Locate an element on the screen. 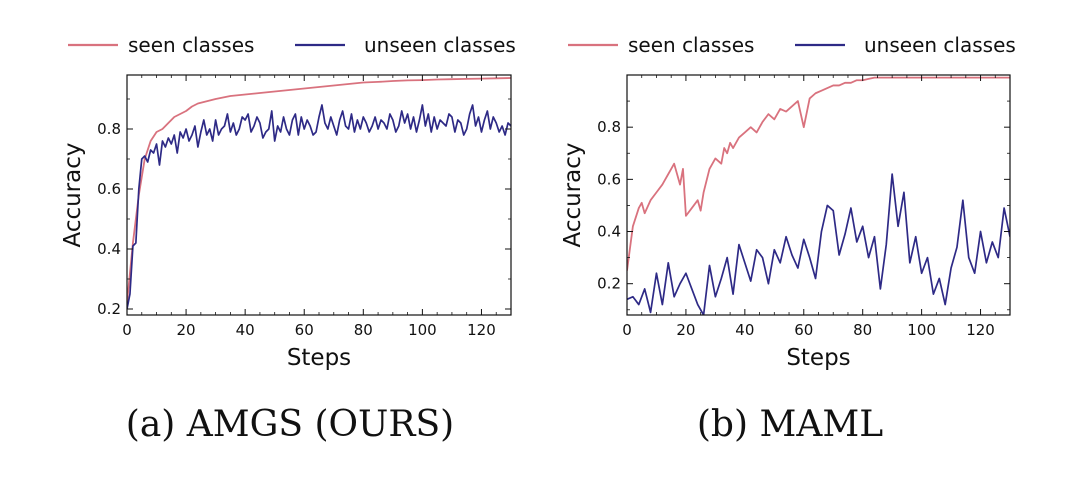 Image resolution: width=1080 pixels, height=480 pixels. series-line-seen is located at coordinates (818, 173).